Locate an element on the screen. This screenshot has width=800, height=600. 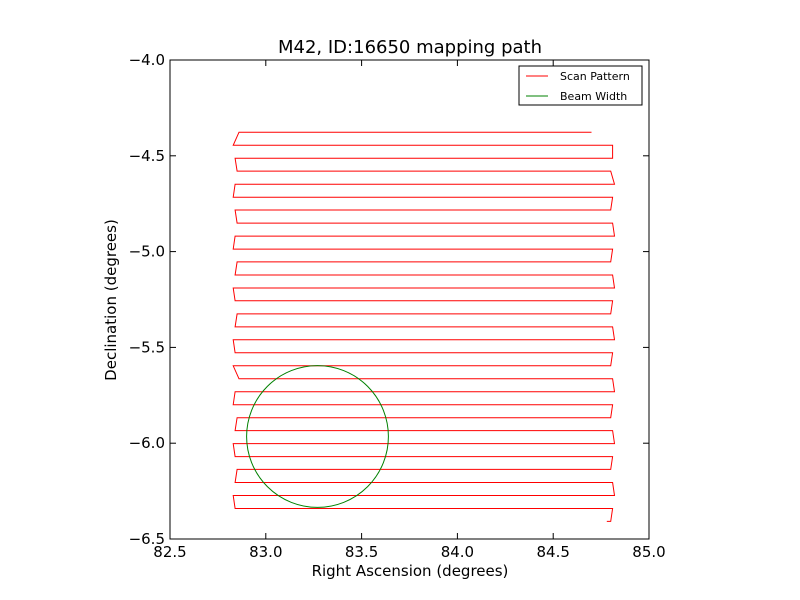
y-tick-label: −5.0 is located at coordinates (147, 252).